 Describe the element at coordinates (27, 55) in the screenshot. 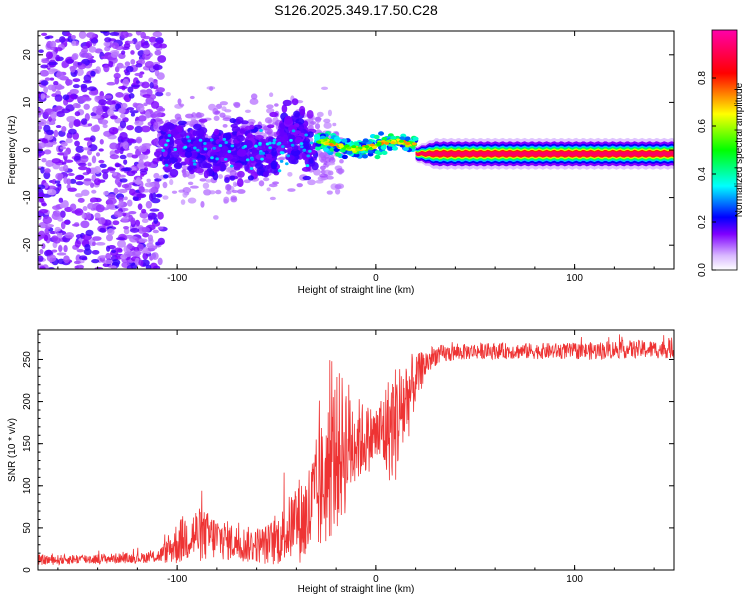

I see `y-tick-label: 20` at that location.